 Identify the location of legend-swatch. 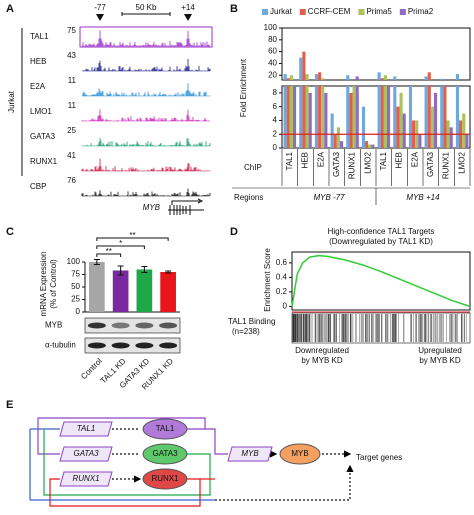
(302, 12).